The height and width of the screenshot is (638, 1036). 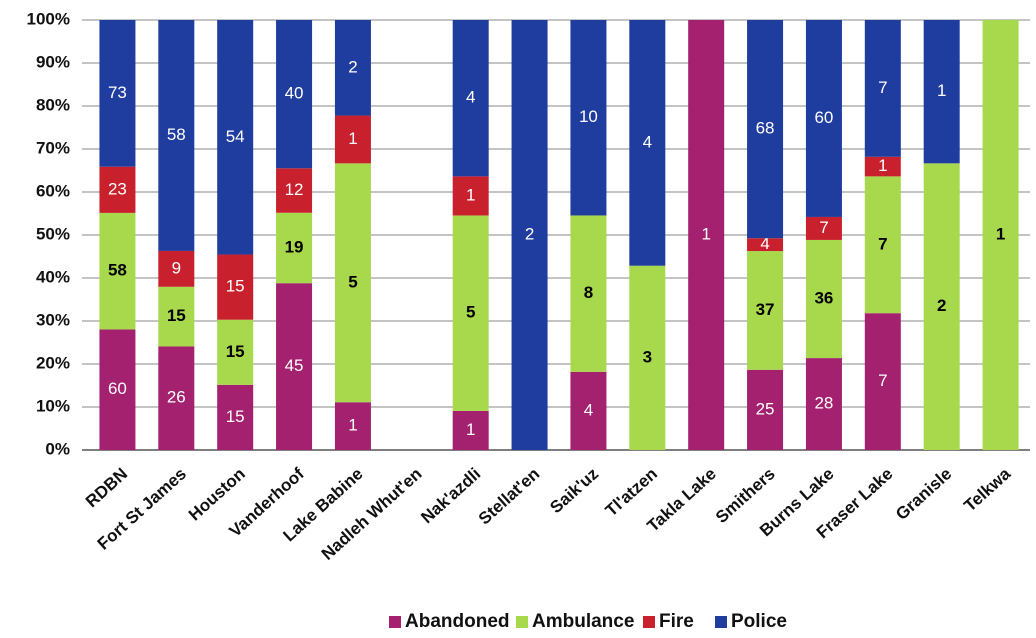 What do you see at coordinates (57, 448) in the screenshot?
I see `y-tick-label: 0%` at bounding box center [57, 448].